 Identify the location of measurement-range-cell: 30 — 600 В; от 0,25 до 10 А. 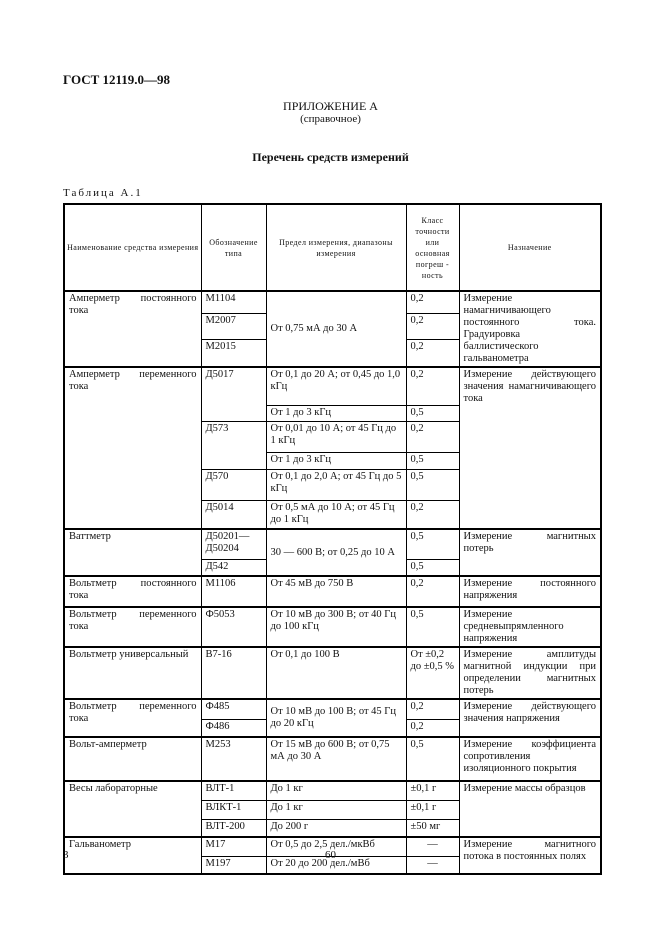
(336, 552).